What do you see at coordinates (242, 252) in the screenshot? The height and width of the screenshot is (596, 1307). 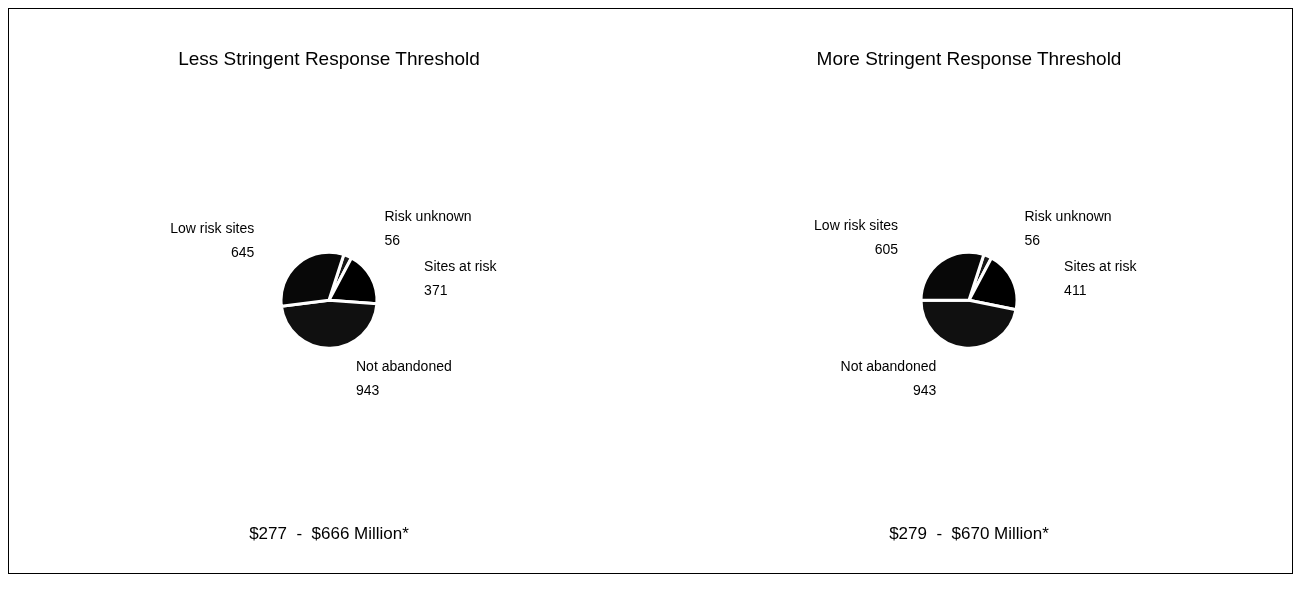 I see `data-label: 645` at bounding box center [242, 252].